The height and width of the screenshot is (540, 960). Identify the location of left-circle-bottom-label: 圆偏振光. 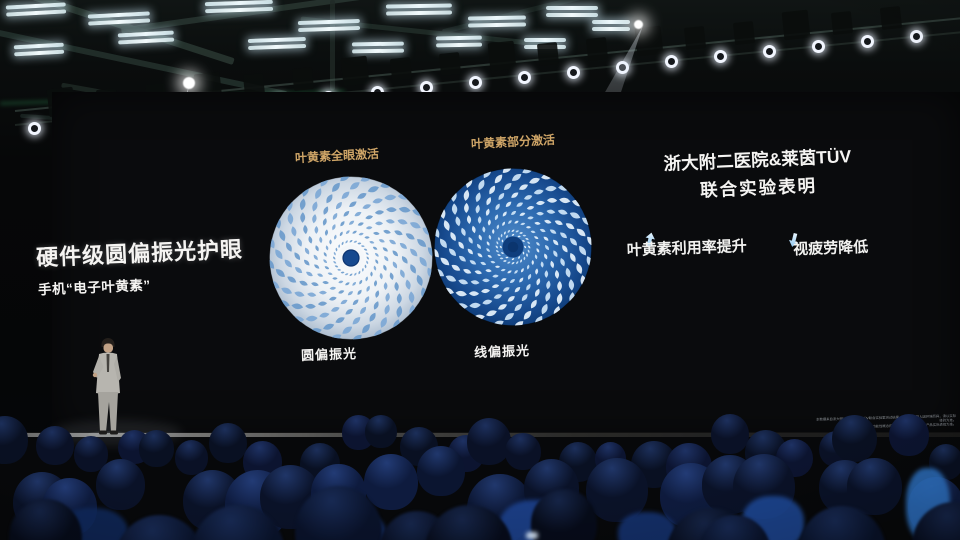
(329, 354).